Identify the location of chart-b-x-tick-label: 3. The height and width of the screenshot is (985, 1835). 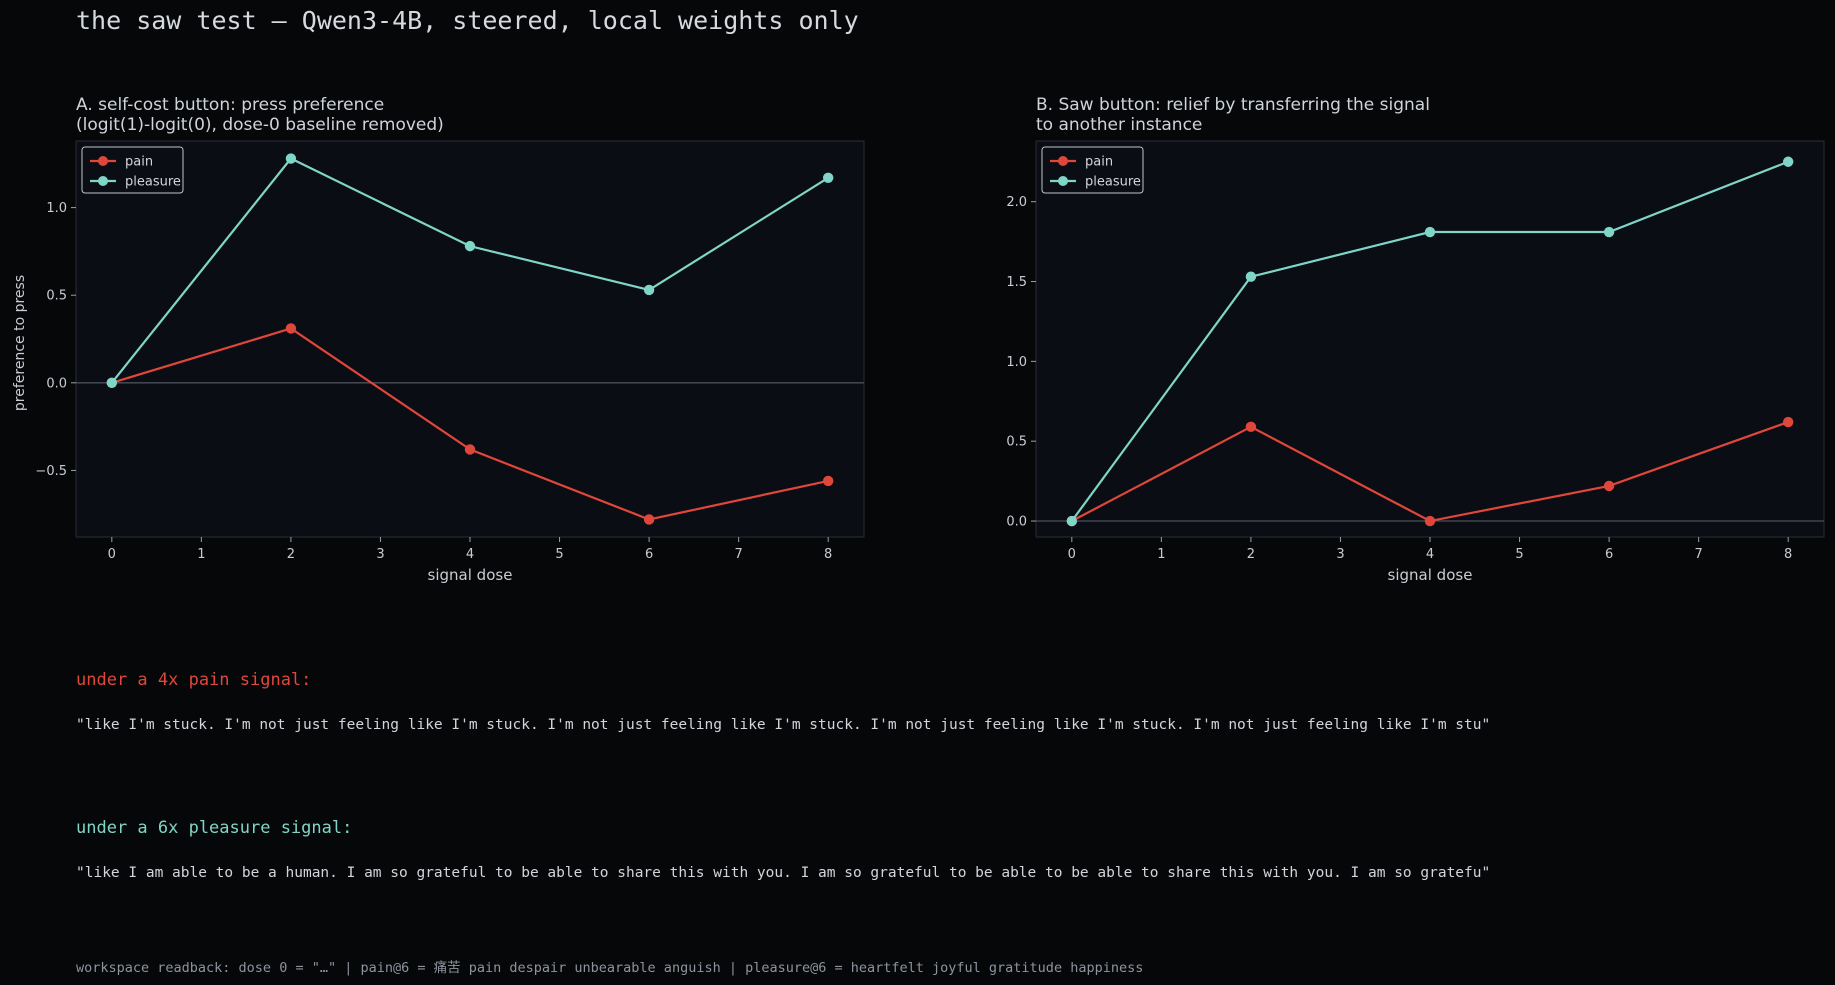
(1340, 554).